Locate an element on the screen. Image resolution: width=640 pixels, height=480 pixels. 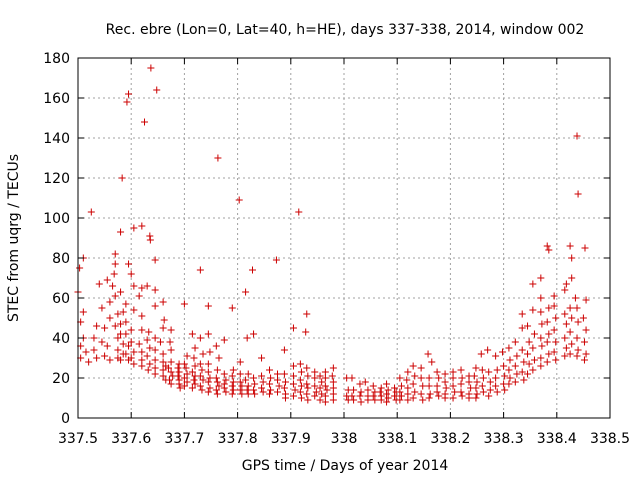
x-tick-label: 337.8 is located at coordinates (238, 439).